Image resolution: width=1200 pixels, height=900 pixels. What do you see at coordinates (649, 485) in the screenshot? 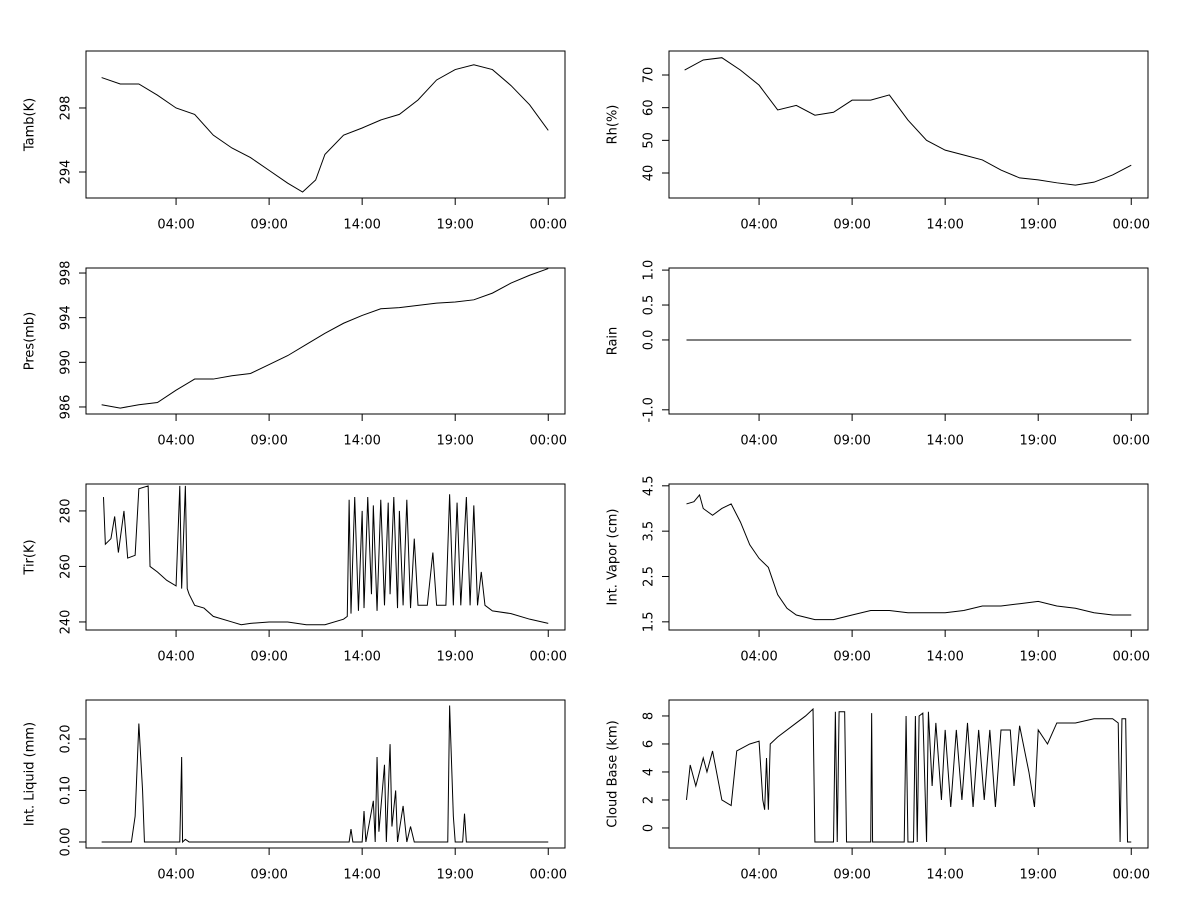
I see `y-tick-label: 4.5` at bounding box center [649, 485].